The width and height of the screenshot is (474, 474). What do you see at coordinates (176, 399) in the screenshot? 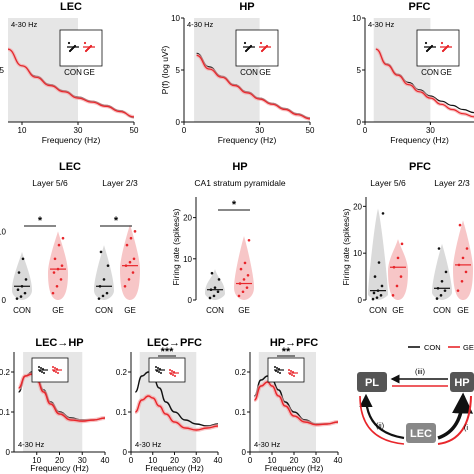
I see `series-con-line` at bounding box center [176, 399].